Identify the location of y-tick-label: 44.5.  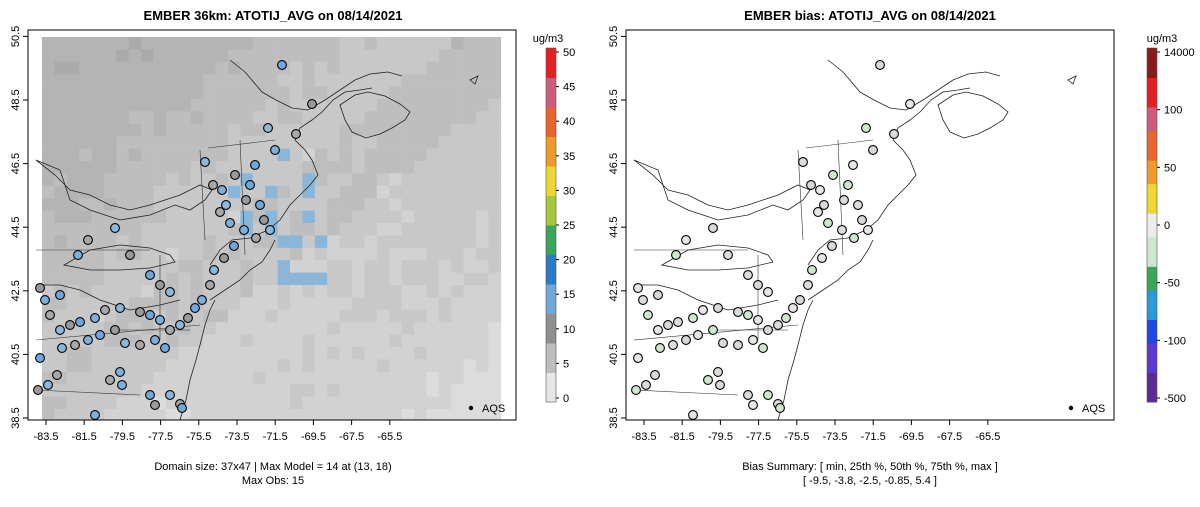
(614, 226).